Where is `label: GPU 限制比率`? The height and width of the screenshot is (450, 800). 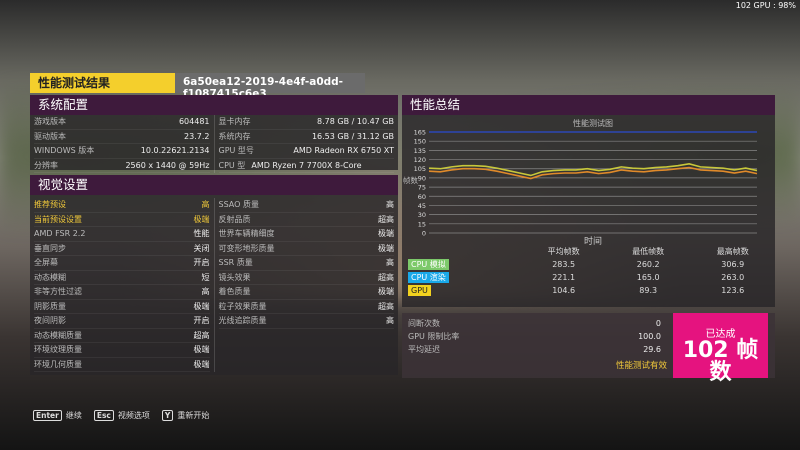 label: GPU 限制比率 is located at coordinates (434, 336).